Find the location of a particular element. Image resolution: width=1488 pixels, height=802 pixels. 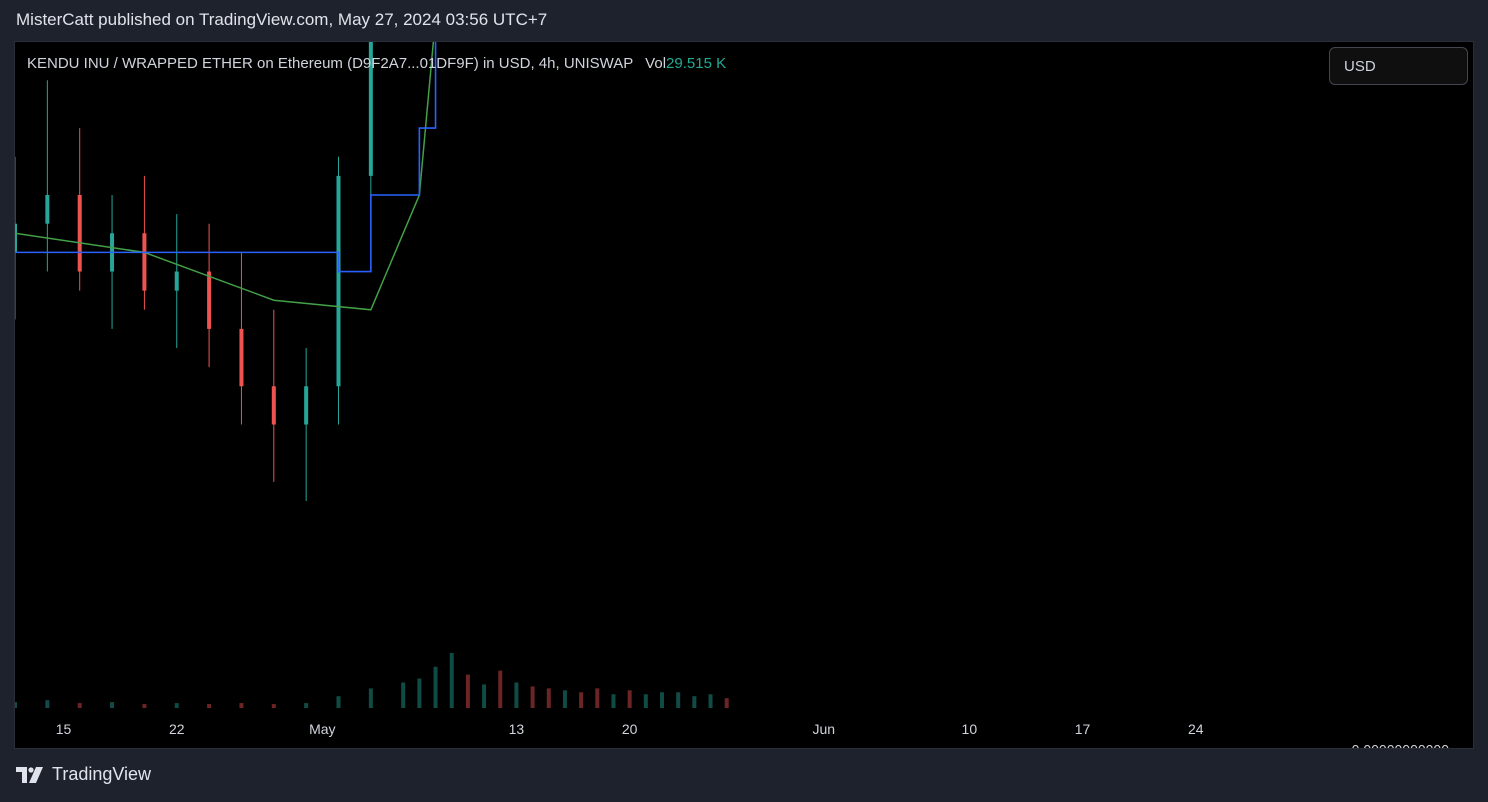

x-tick-label: 22 is located at coordinates (177, 729).